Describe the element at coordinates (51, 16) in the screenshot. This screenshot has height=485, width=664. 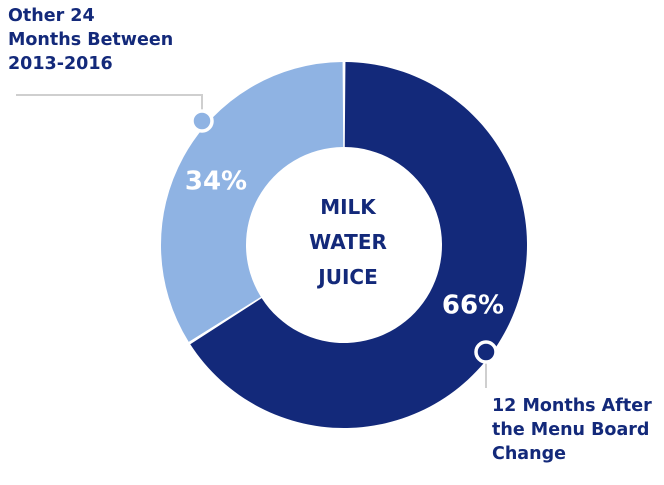
I see `legend-label-other-line-1: Other 24` at that location.